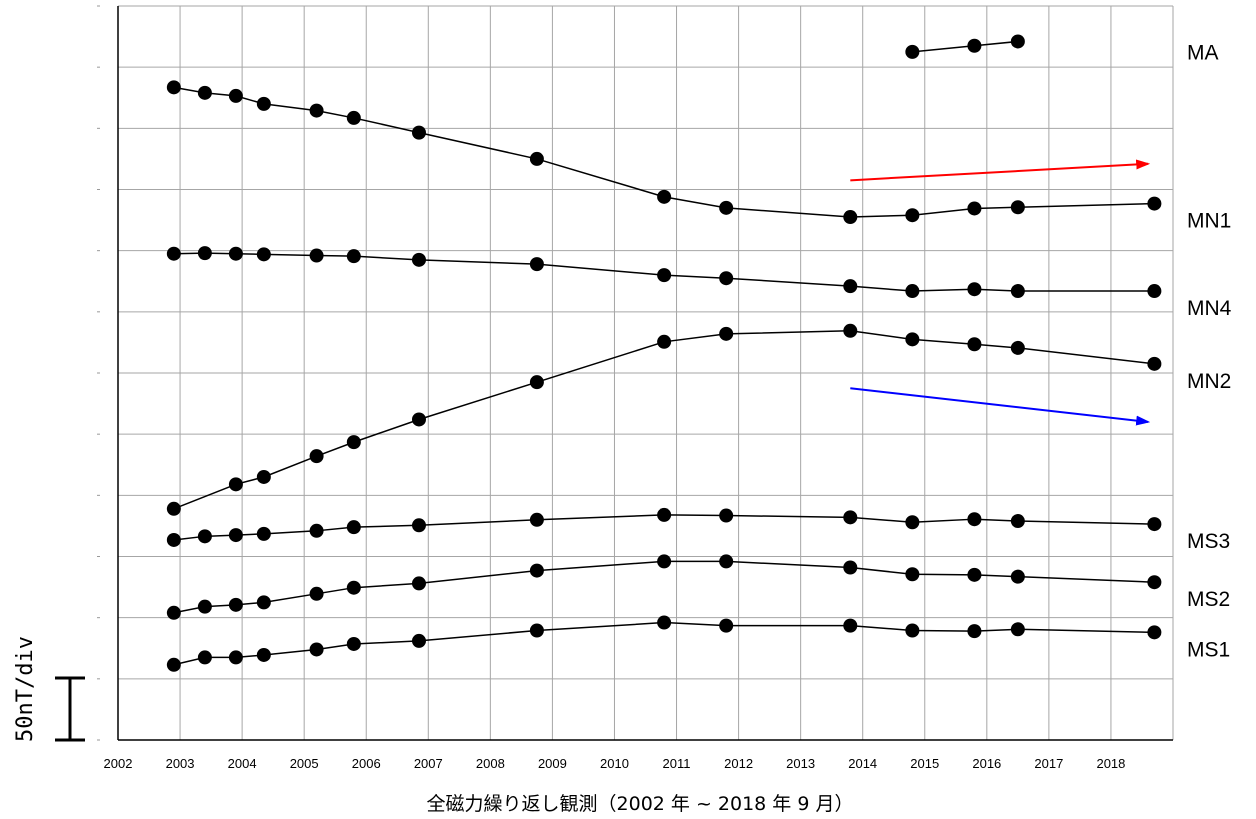 This screenshot has height=819, width=1256. Describe the element at coordinates (1203, 52) in the screenshot. I see `series-label-ma: MA` at that location.